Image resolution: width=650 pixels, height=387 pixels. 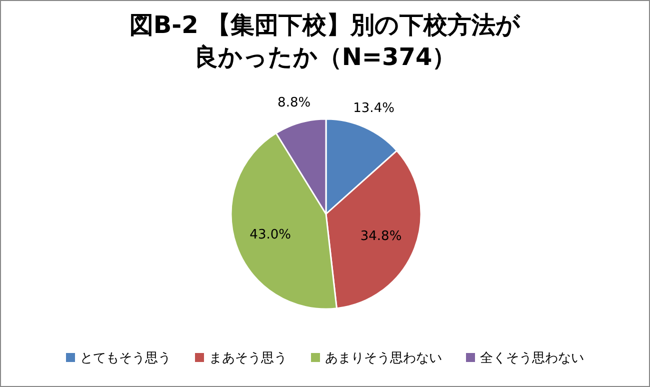 What do you see at coordinates (381, 236) in the screenshot?
I see `data-label: 34.8%` at bounding box center [381, 236].